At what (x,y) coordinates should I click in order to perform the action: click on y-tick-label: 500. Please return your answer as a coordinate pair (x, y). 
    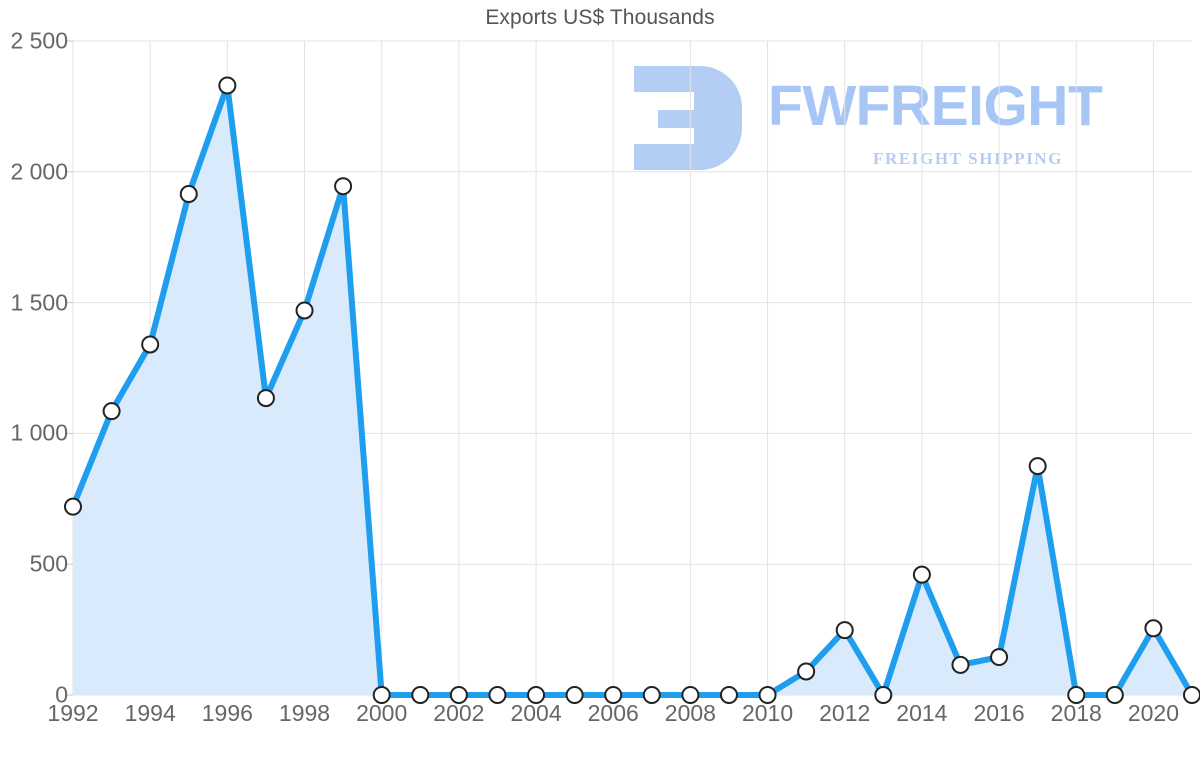
    Looking at the image, I should click on (48, 563).